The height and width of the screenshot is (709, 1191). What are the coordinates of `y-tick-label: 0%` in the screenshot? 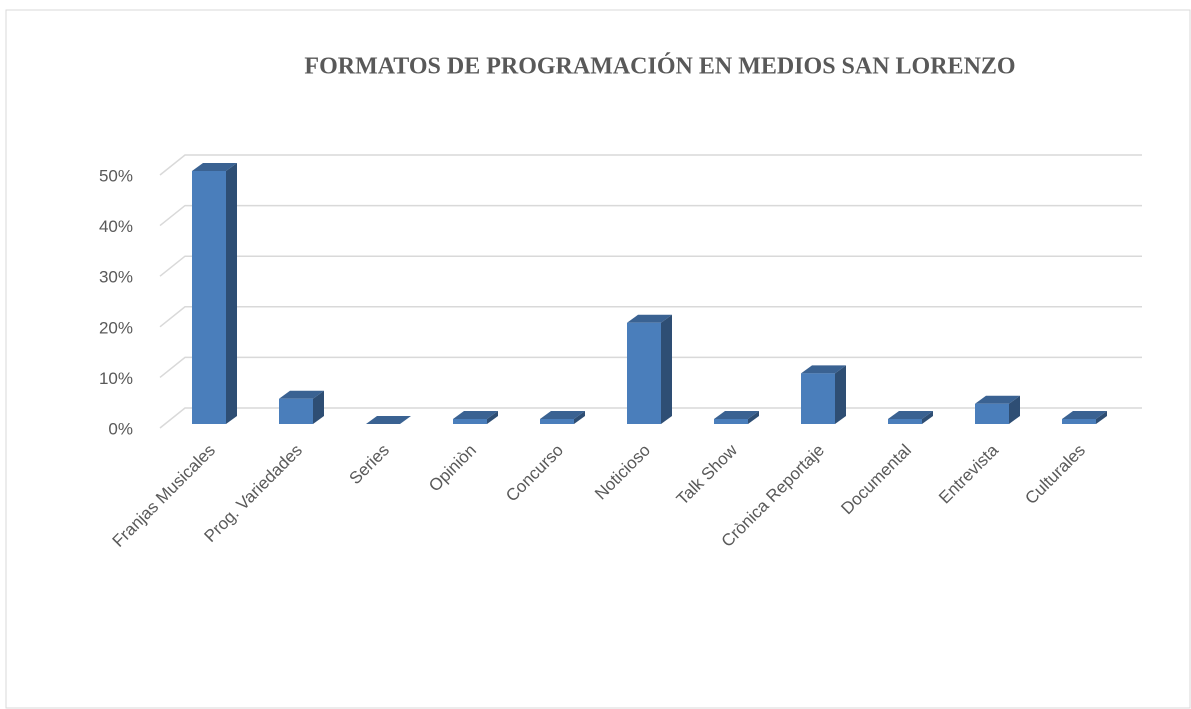 It's located at (120, 428).